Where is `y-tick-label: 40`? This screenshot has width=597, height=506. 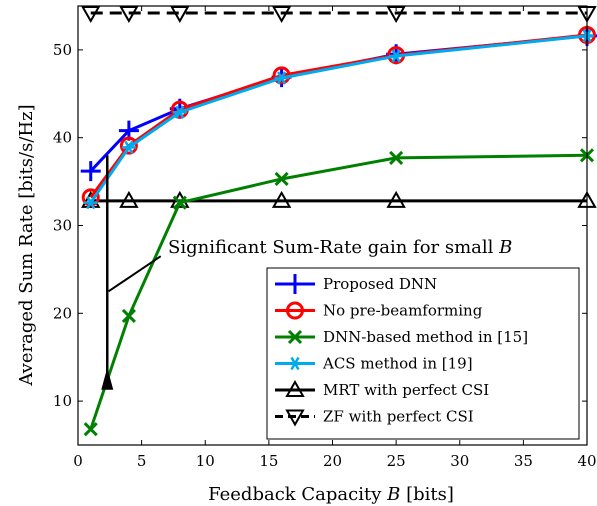 y-tick-label: 40 is located at coordinates (62, 138).